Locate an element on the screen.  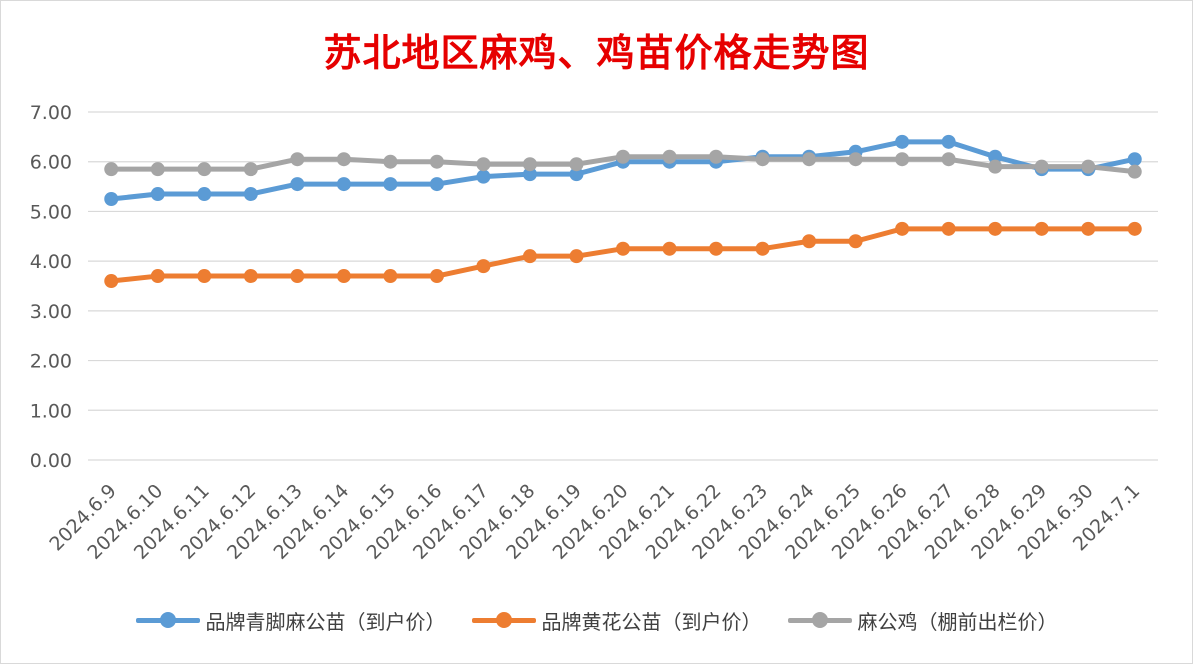
y-tick-label-1: 1.00 is located at coordinates (51, 411).